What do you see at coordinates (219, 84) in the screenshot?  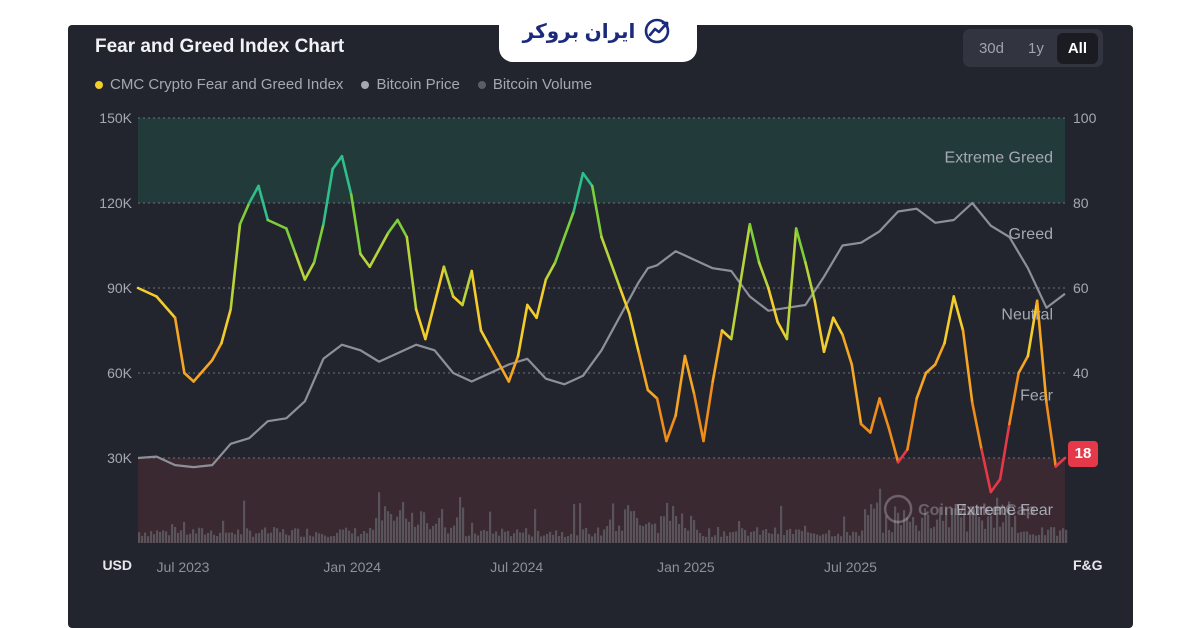 I see `legend-item-fng: CMC Crypto Fear and Greed Index` at bounding box center [219, 84].